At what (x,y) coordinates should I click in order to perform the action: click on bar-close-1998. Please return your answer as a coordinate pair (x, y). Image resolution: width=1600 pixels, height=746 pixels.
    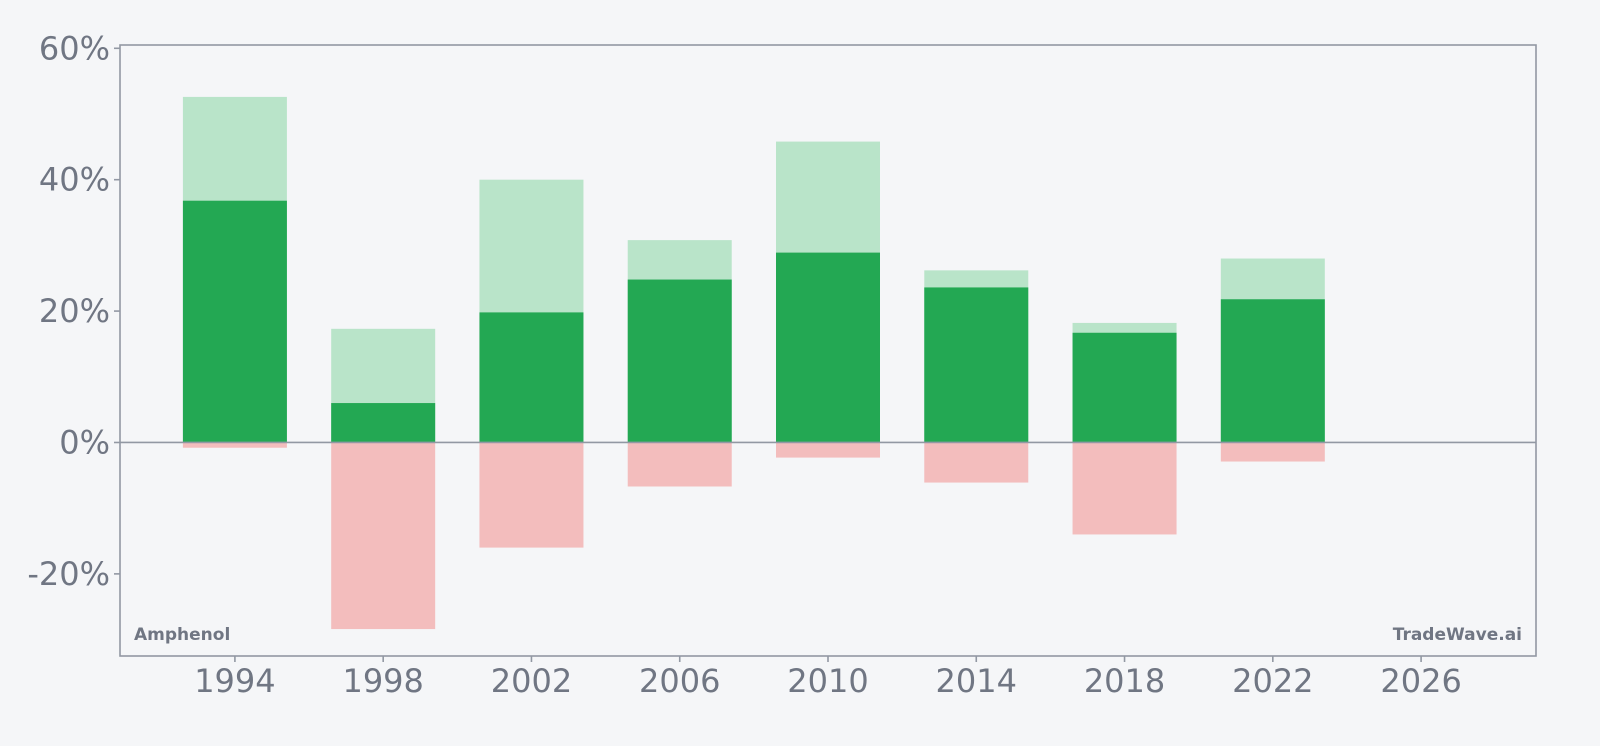
    Looking at the image, I should click on (383, 423).